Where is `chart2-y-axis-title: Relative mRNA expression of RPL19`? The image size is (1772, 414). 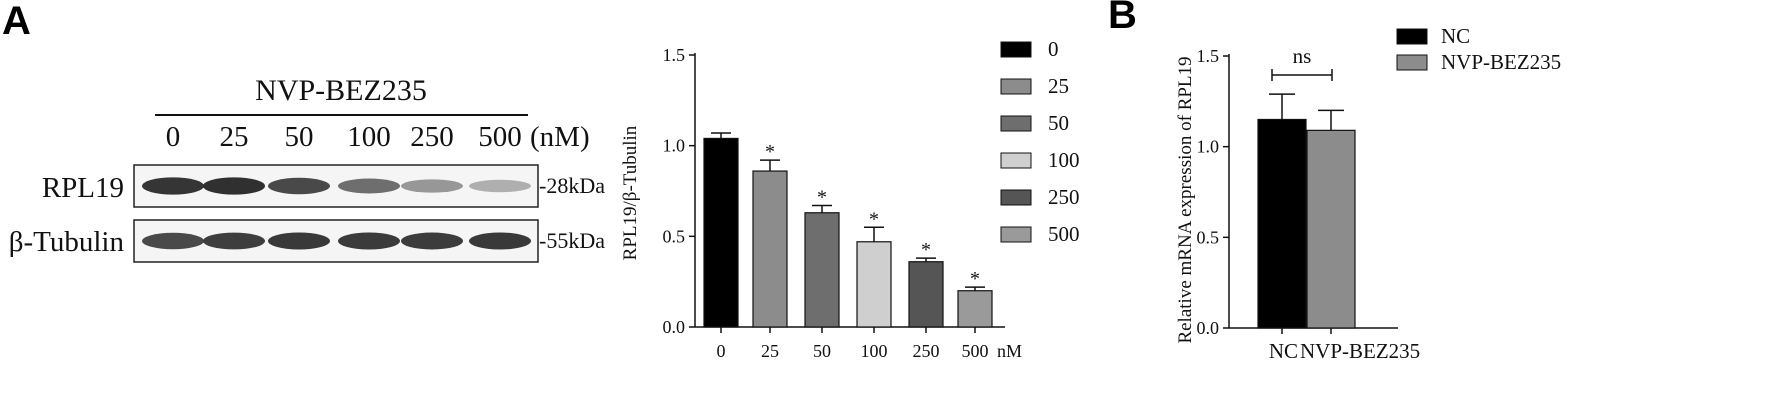
chart2-y-axis-title: Relative mRNA expression of RPL19 is located at coordinates (1185, 199).